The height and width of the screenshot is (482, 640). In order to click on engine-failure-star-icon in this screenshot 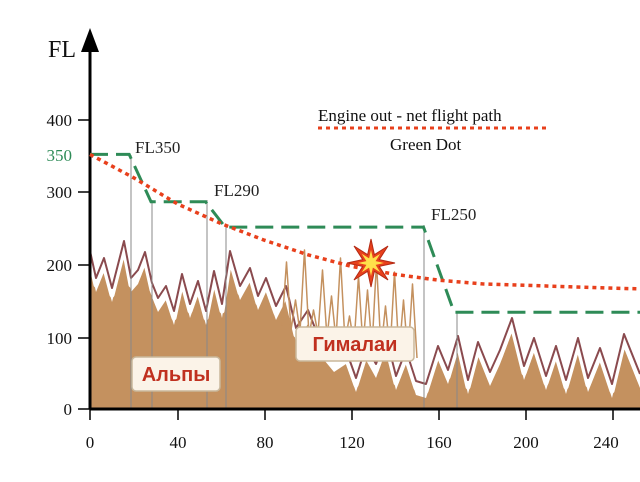, I will do `click(371, 263)`.